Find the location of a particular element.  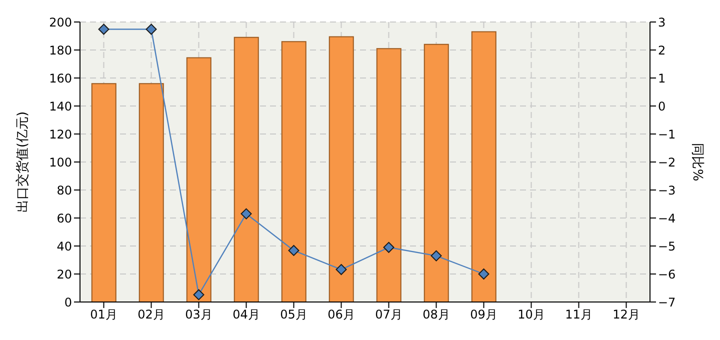

y2-tick-label: −2 is located at coordinates (667, 162).